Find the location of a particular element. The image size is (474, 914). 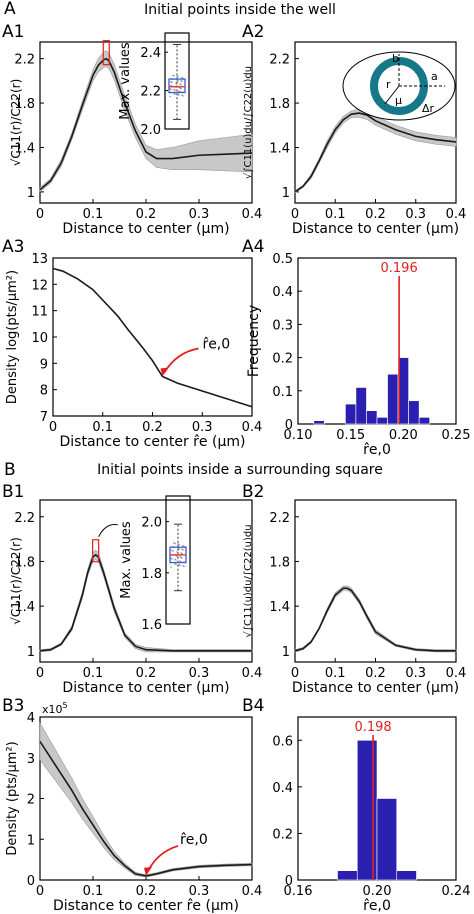

section-a-title: Initial points inside the well is located at coordinates (240, 10).